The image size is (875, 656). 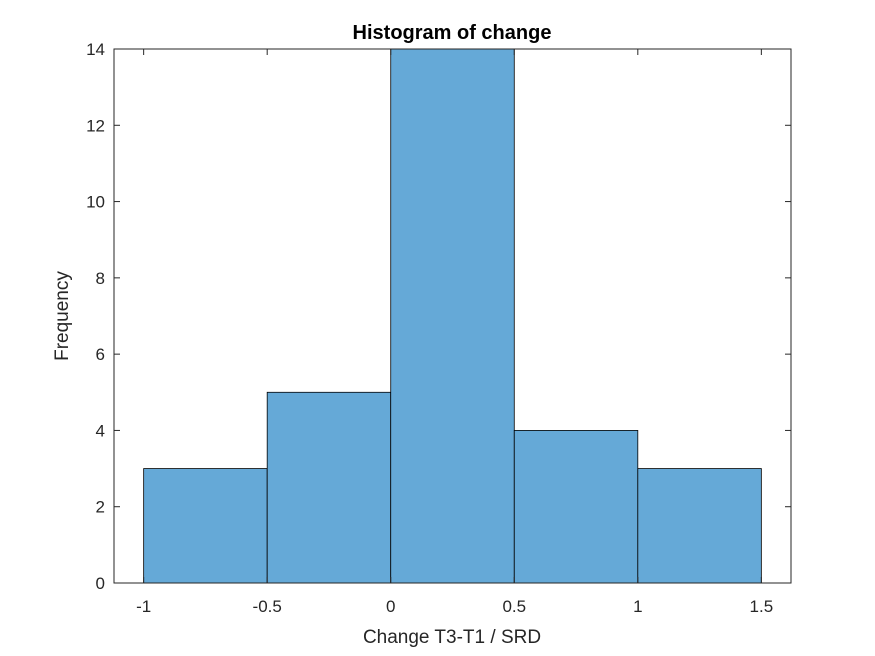 I want to click on x-tick-label: 0.5, so click(x=514, y=606).